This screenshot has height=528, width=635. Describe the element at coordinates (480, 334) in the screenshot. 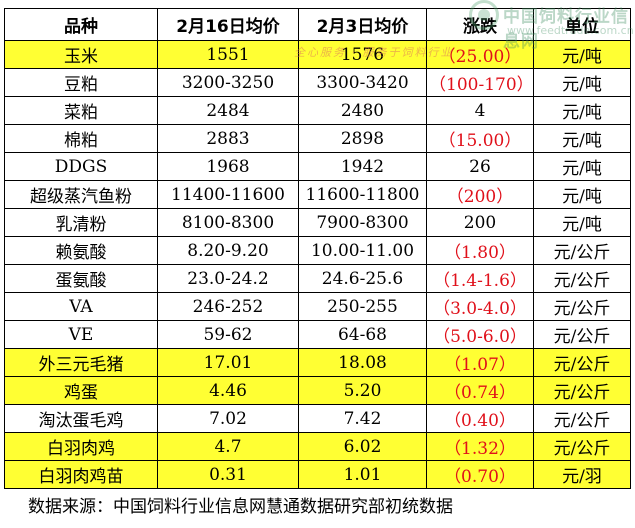

I see `cell-change: （5.0-6.0）` at that location.